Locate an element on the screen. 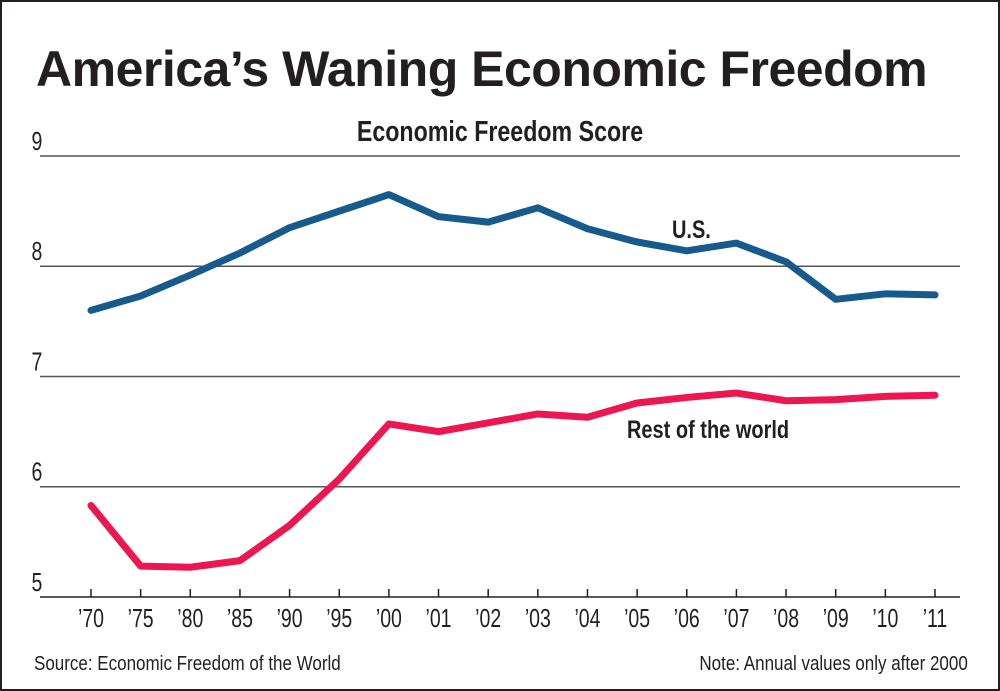  source-note: Source: Economic Freedom of the World is located at coordinates (187, 664).